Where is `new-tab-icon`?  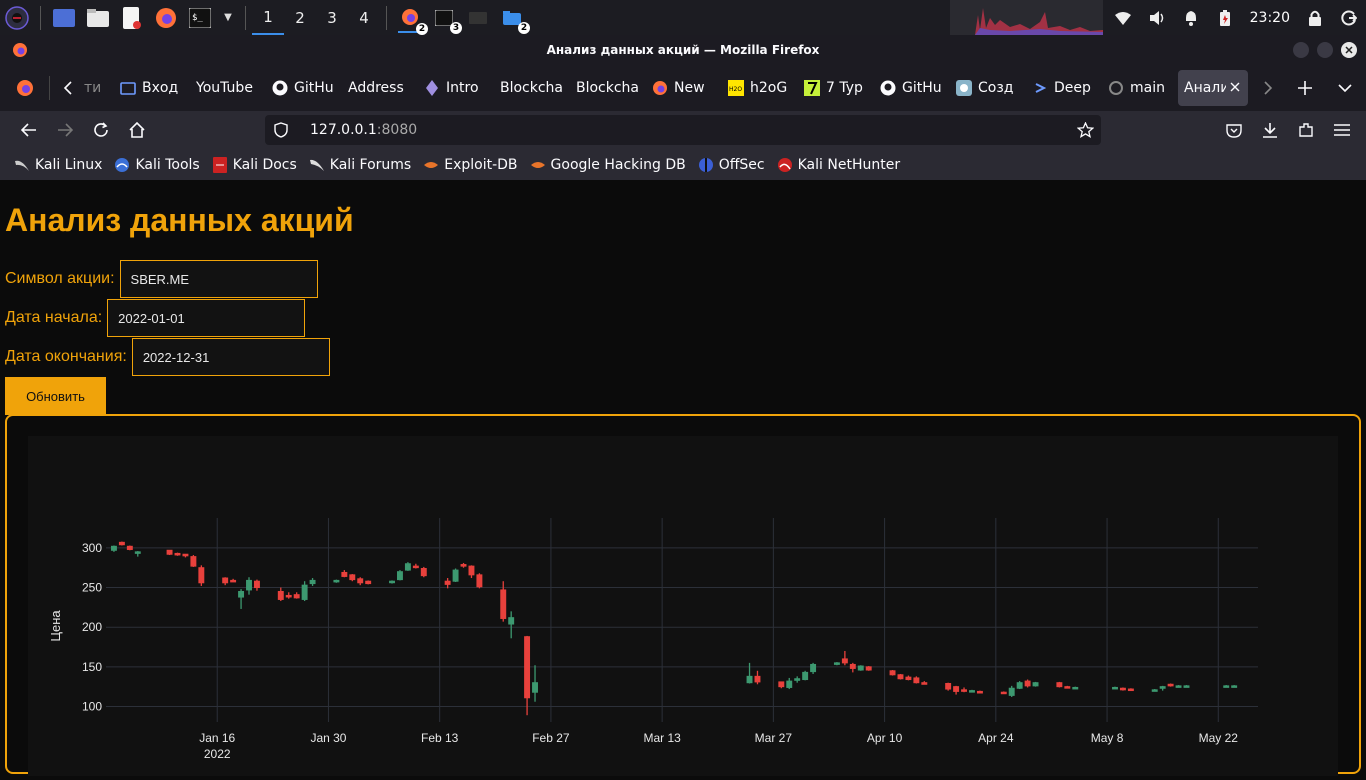
new-tab-icon is located at coordinates (1305, 88).